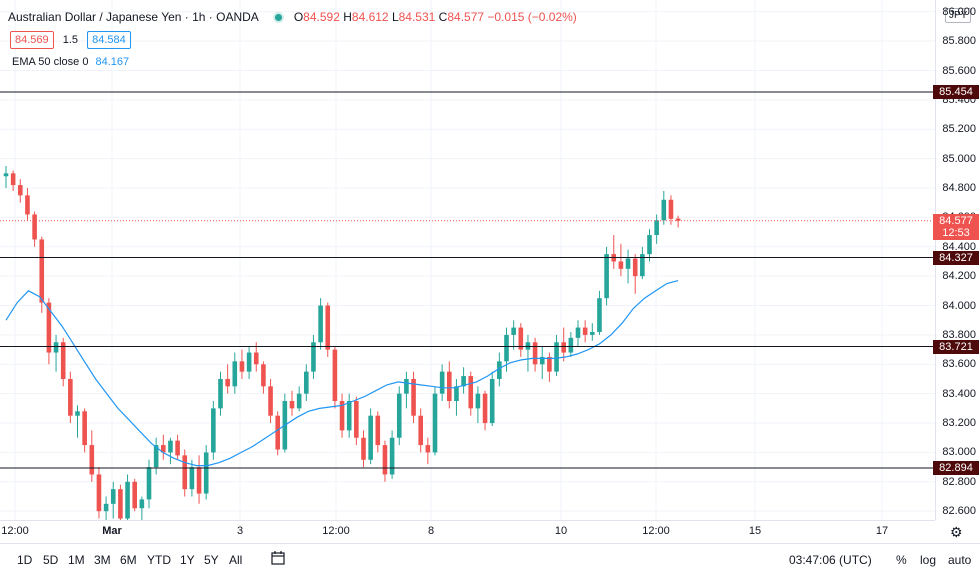 Image resolution: width=980 pixels, height=577 pixels. I want to click on percent-toggle: %, so click(901, 560).